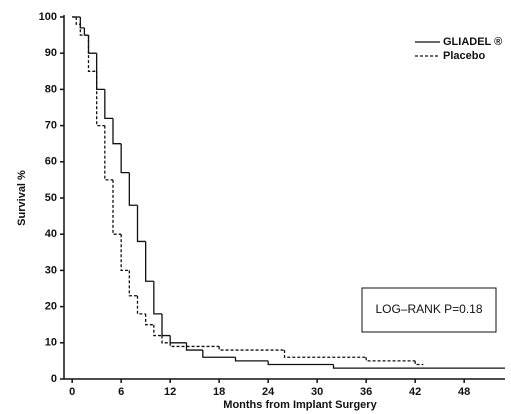 Image resolution: width=511 pixels, height=414 pixels. I want to click on x-tick-label: 30, so click(317, 392).